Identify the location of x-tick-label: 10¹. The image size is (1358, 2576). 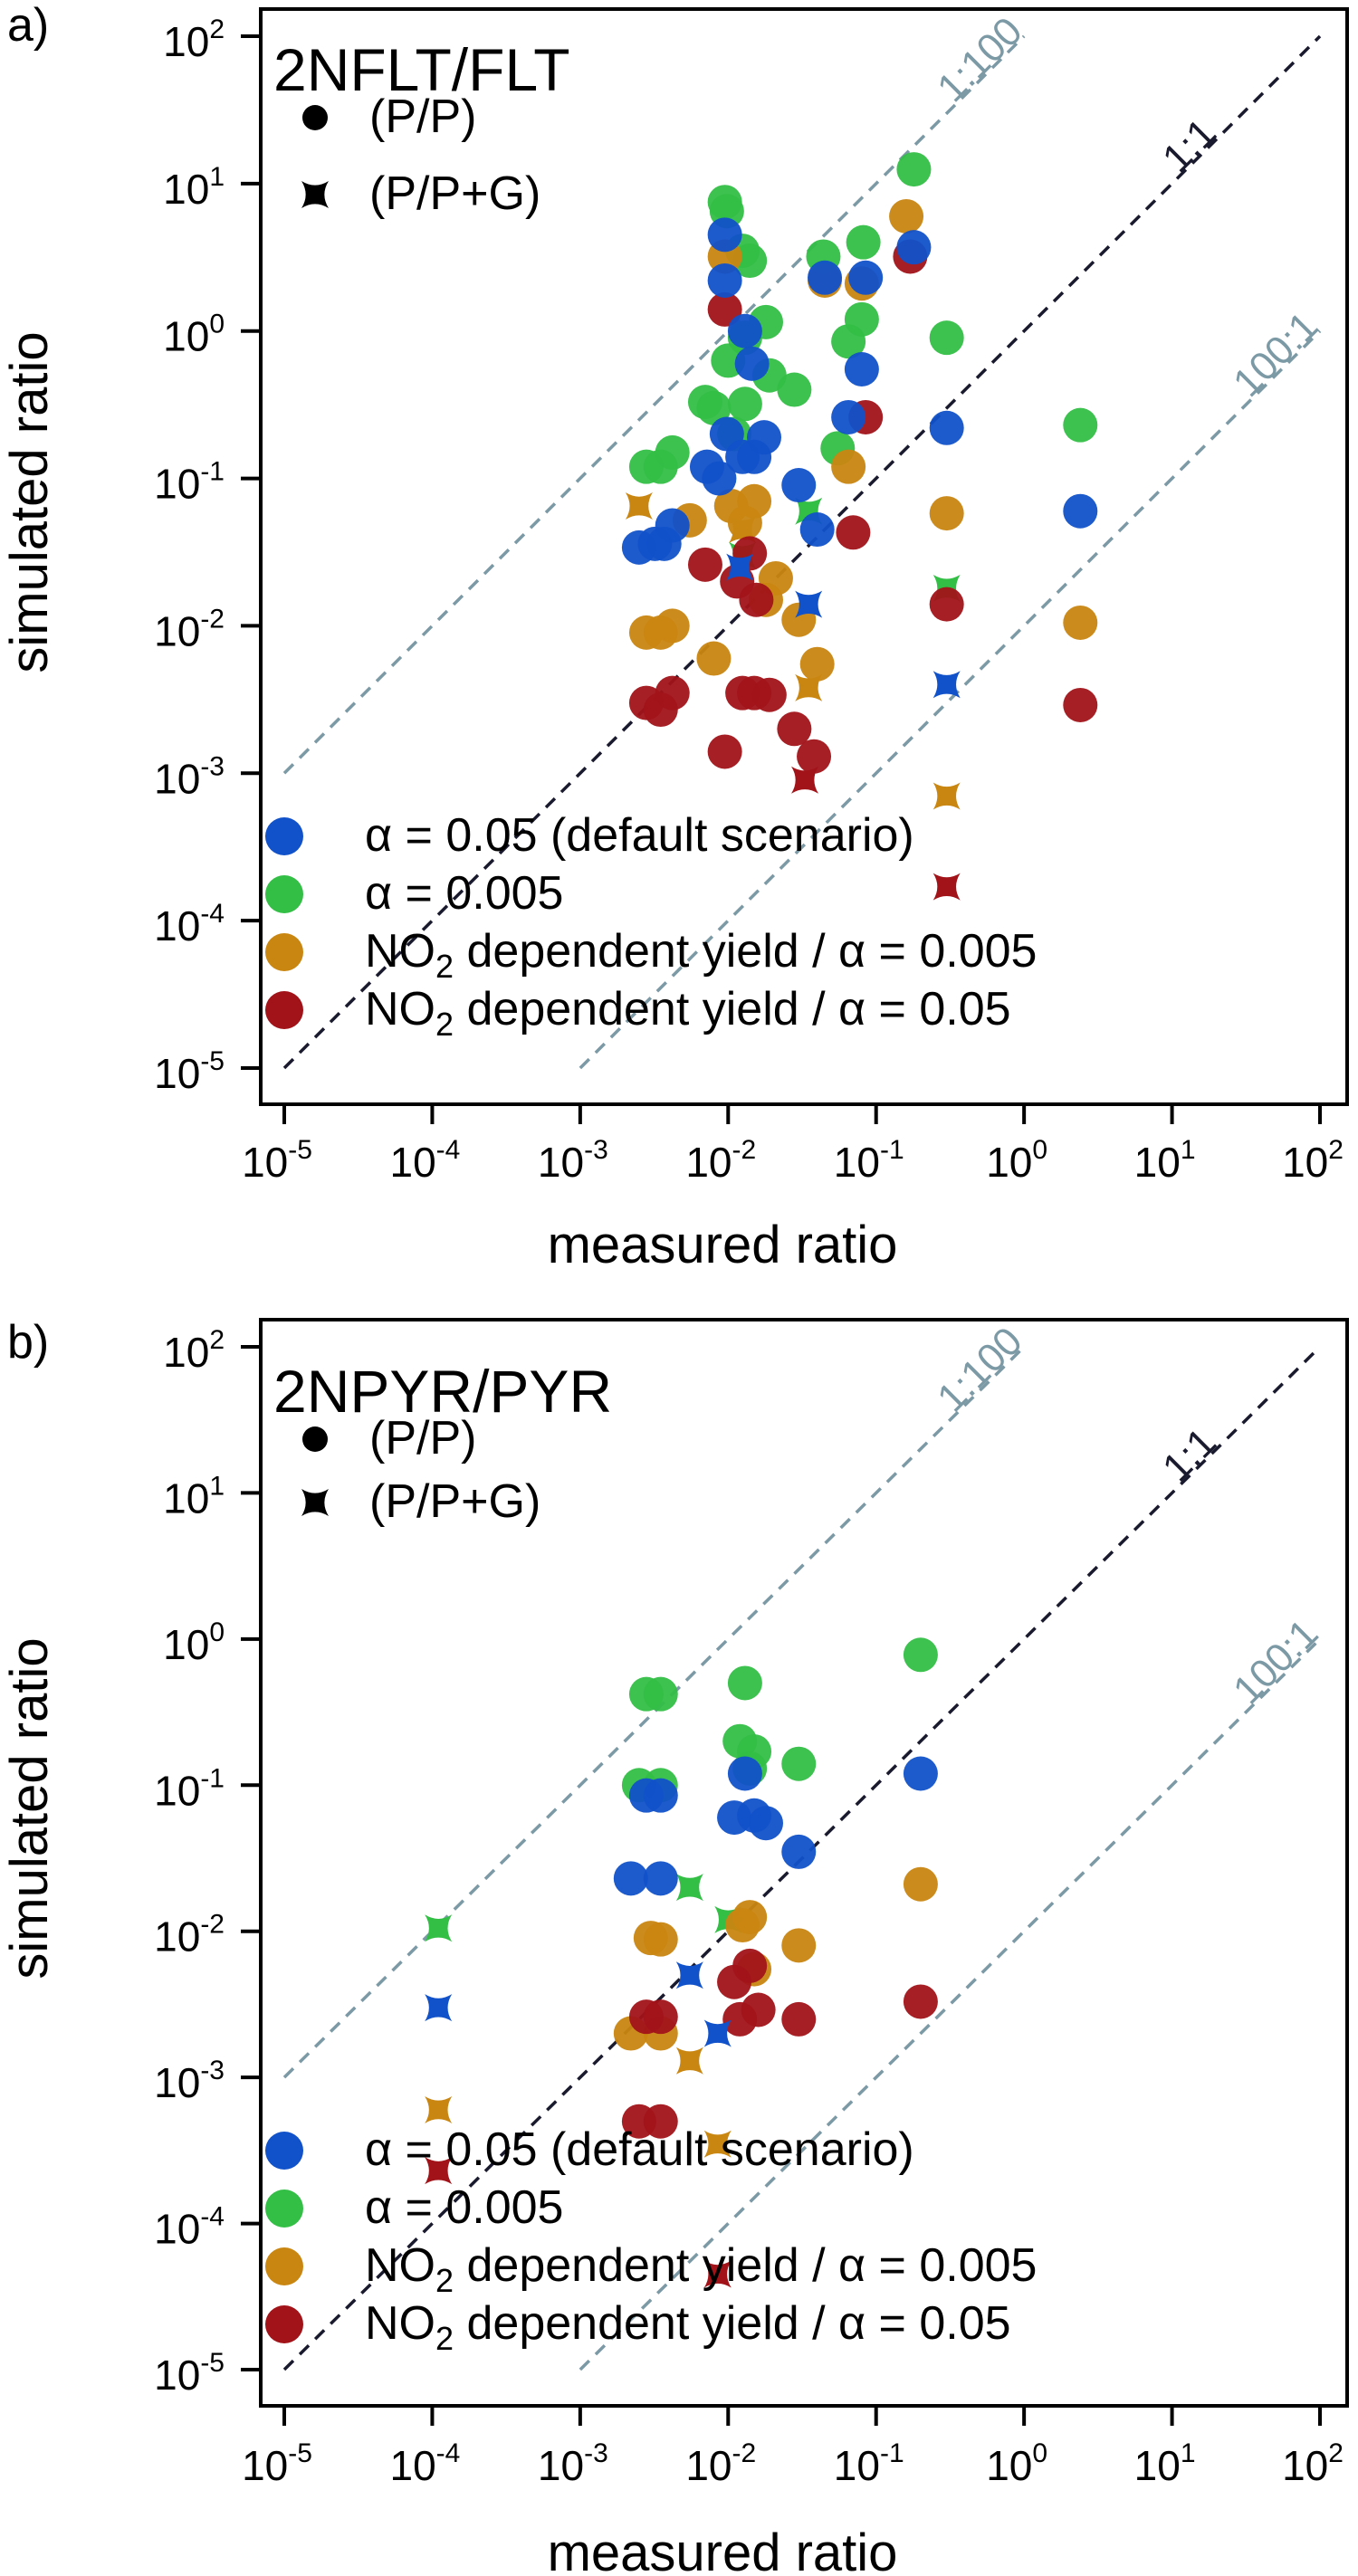
(1165, 1160).